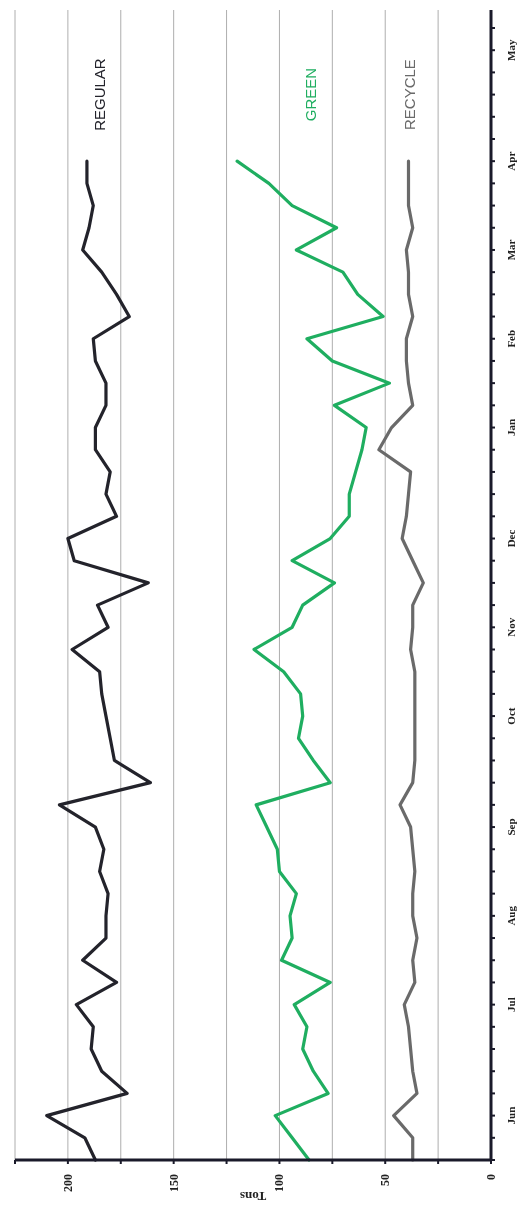  Describe the element at coordinates (173, 1183) in the screenshot. I see `x-tick-label: 150` at that location.